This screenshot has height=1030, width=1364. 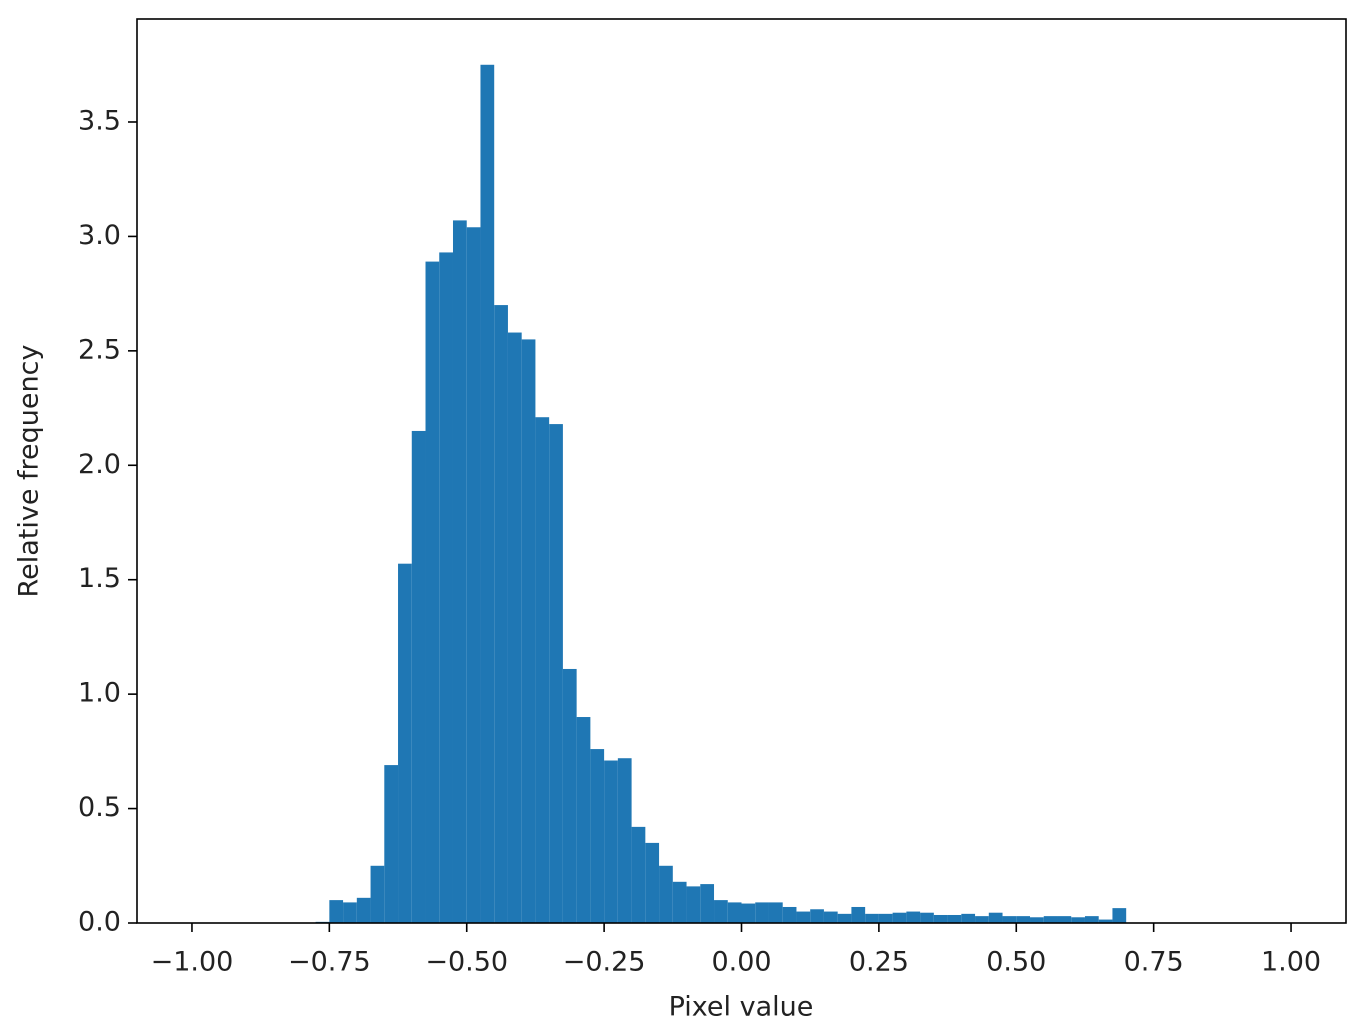 I want to click on x-tick-label: −0.25, so click(x=604, y=962).